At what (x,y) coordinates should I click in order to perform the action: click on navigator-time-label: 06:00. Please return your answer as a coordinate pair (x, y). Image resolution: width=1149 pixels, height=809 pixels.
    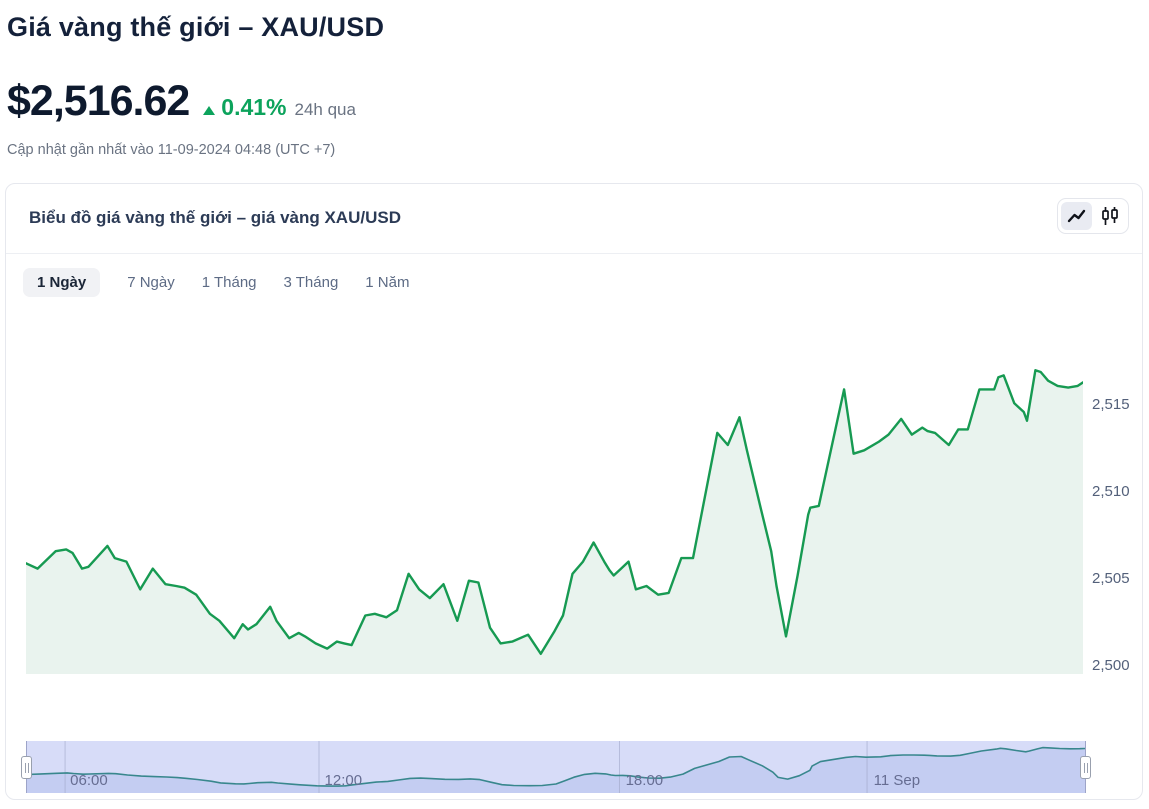
    Looking at the image, I should click on (89, 780).